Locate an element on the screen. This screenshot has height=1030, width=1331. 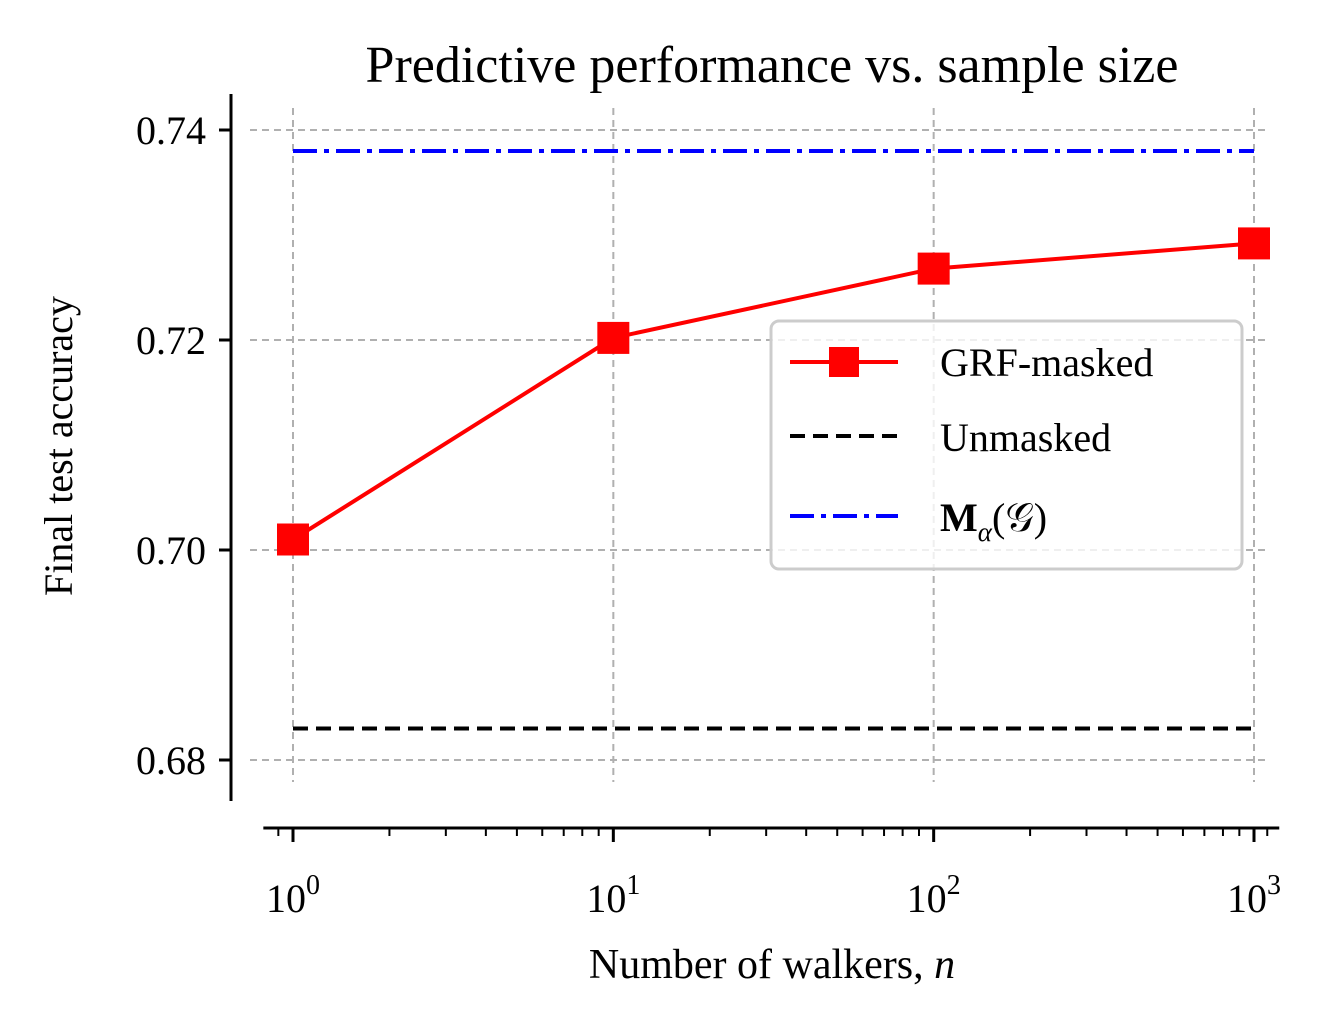
legend-entry-grf-masked: GRF-masked is located at coordinates (971, 362).